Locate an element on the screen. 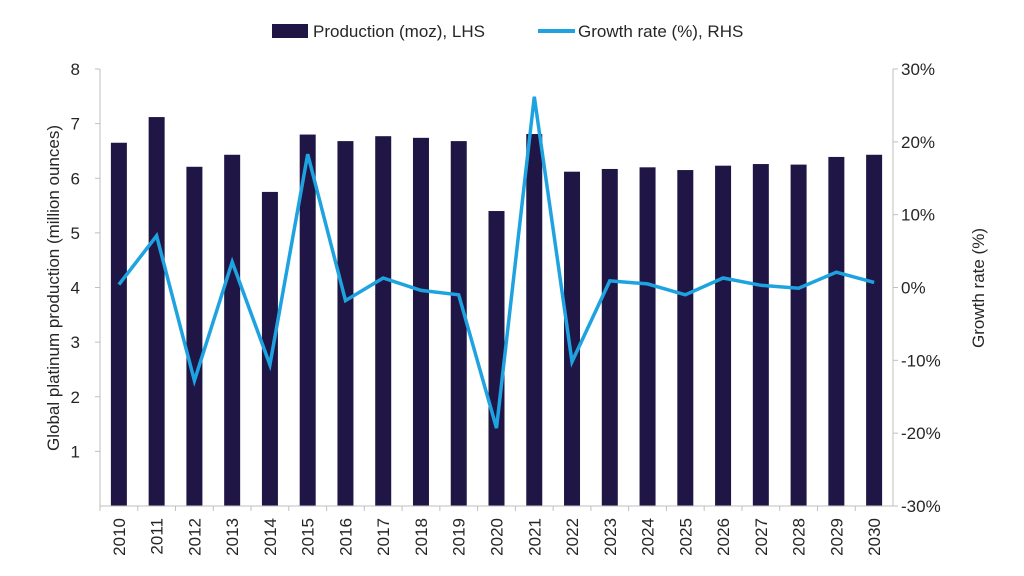  left-tick-label: 6 is located at coordinates (75, 178).